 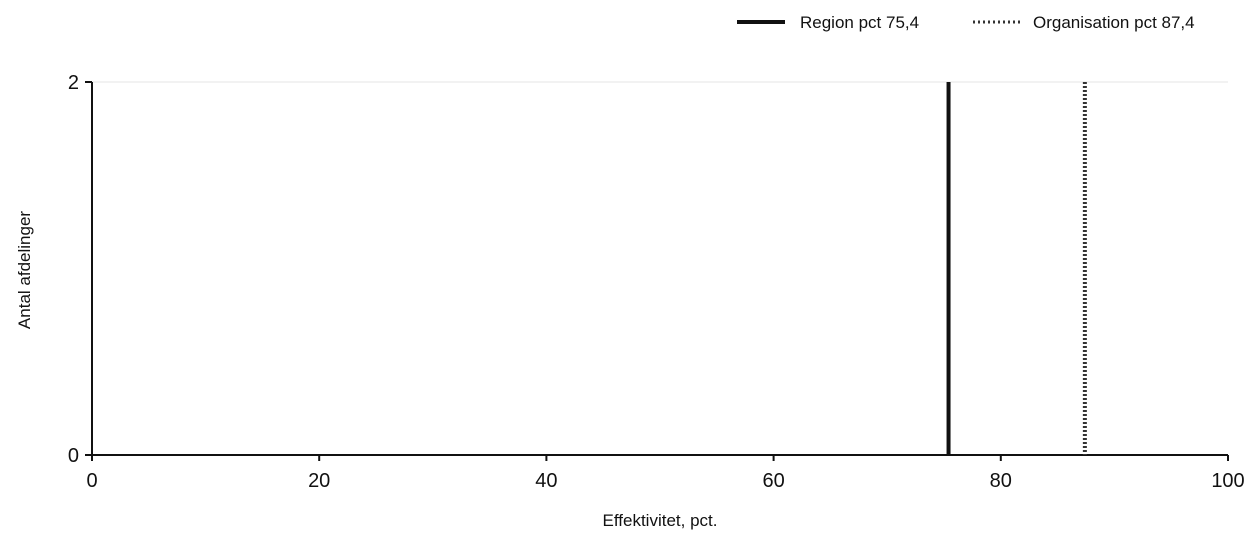 I want to click on x-tick-label-100: 100, so click(x=1227, y=481).